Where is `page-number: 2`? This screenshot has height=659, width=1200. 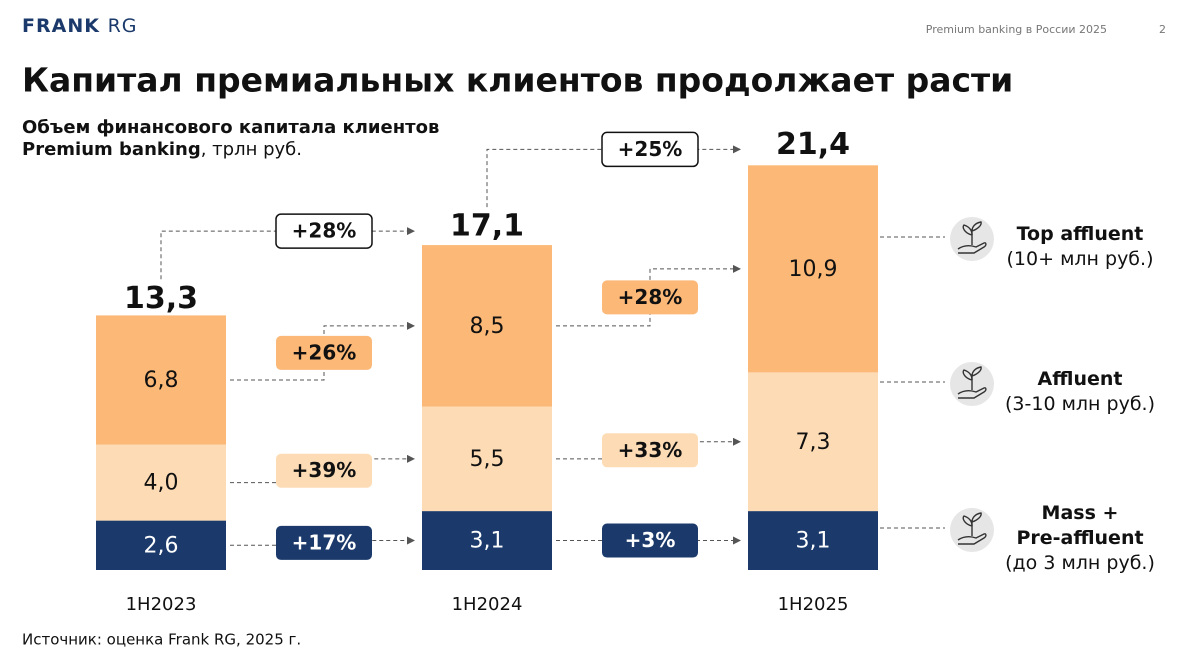
page-number: 2 is located at coordinates (1162, 29).